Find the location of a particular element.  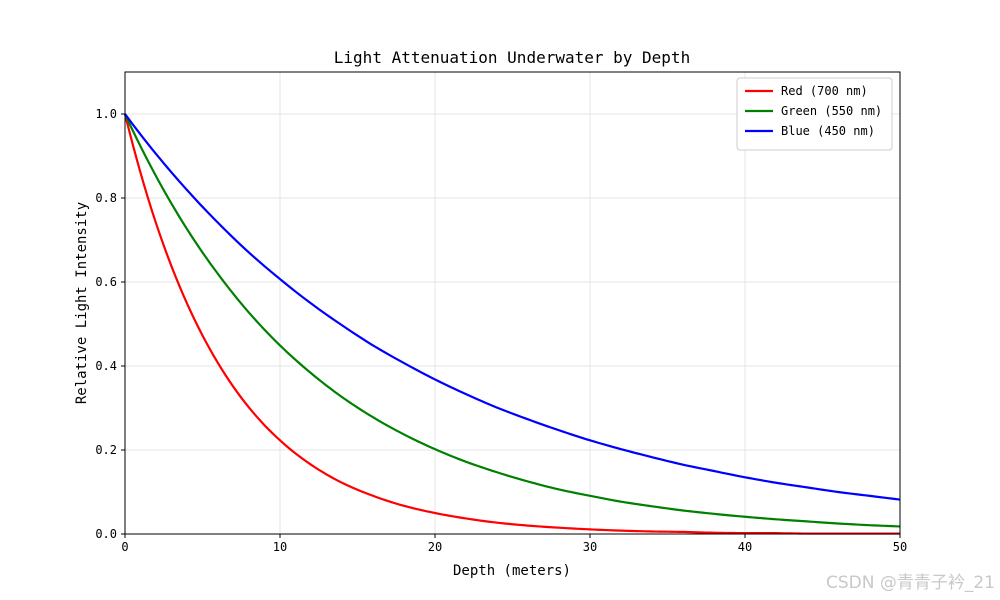

legend-box is located at coordinates (814, 114).